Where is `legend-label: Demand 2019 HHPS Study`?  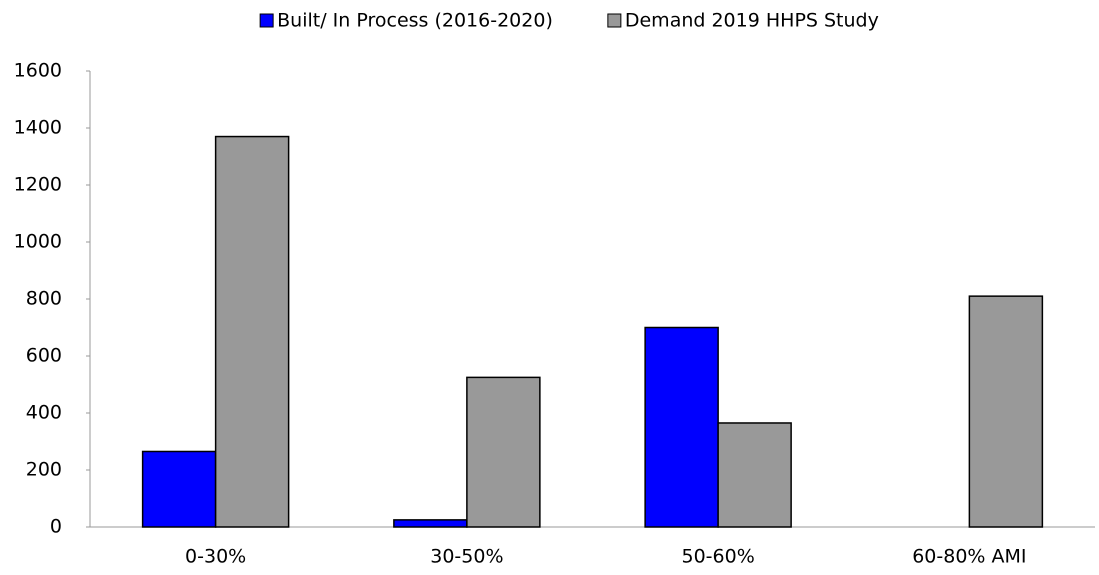 legend-label: Demand 2019 HHPS Study is located at coordinates (752, 21).